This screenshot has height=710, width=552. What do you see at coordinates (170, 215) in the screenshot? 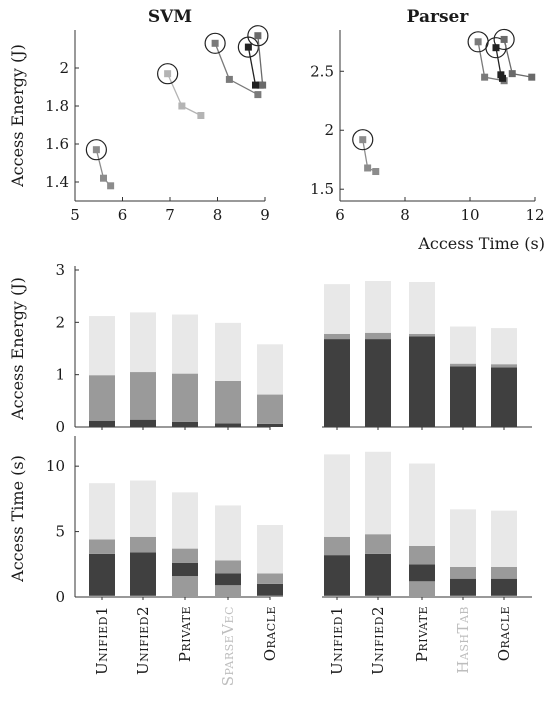
I see `svm-scatter-x-tick-label: 7` at bounding box center [170, 215].